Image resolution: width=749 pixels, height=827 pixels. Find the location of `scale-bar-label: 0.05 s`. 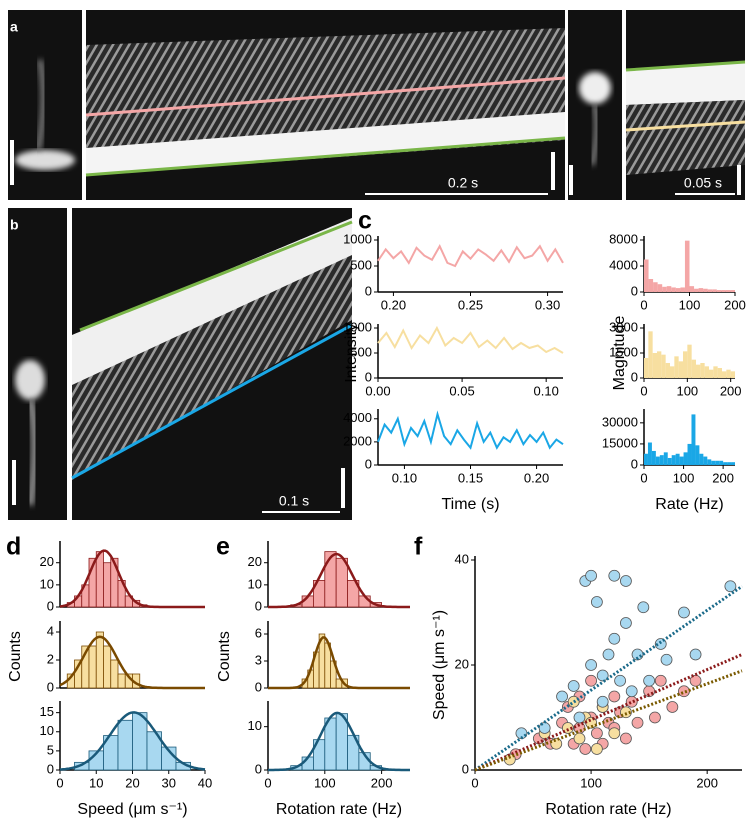

scale-bar-label: 0.05 s is located at coordinates (703, 183).